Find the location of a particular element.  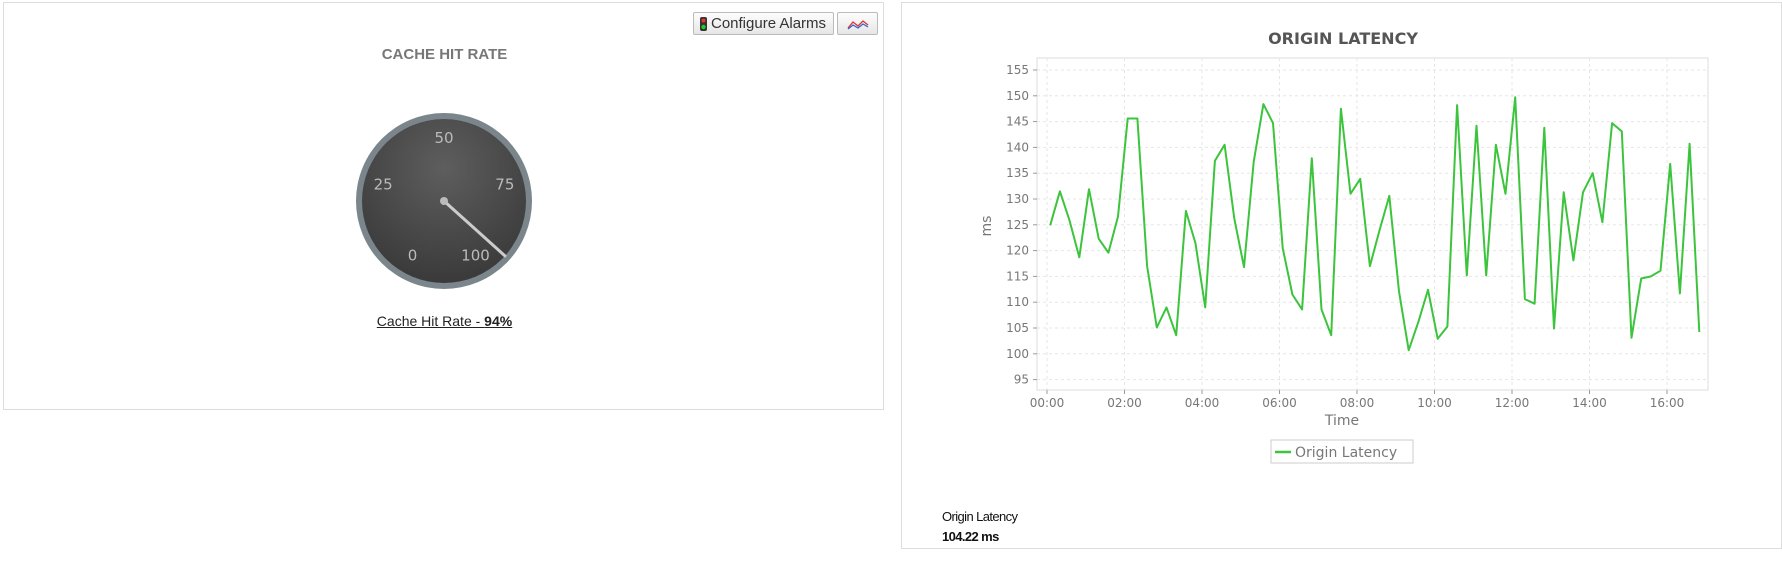

y-tick-label: 155 is located at coordinates (1017, 70).